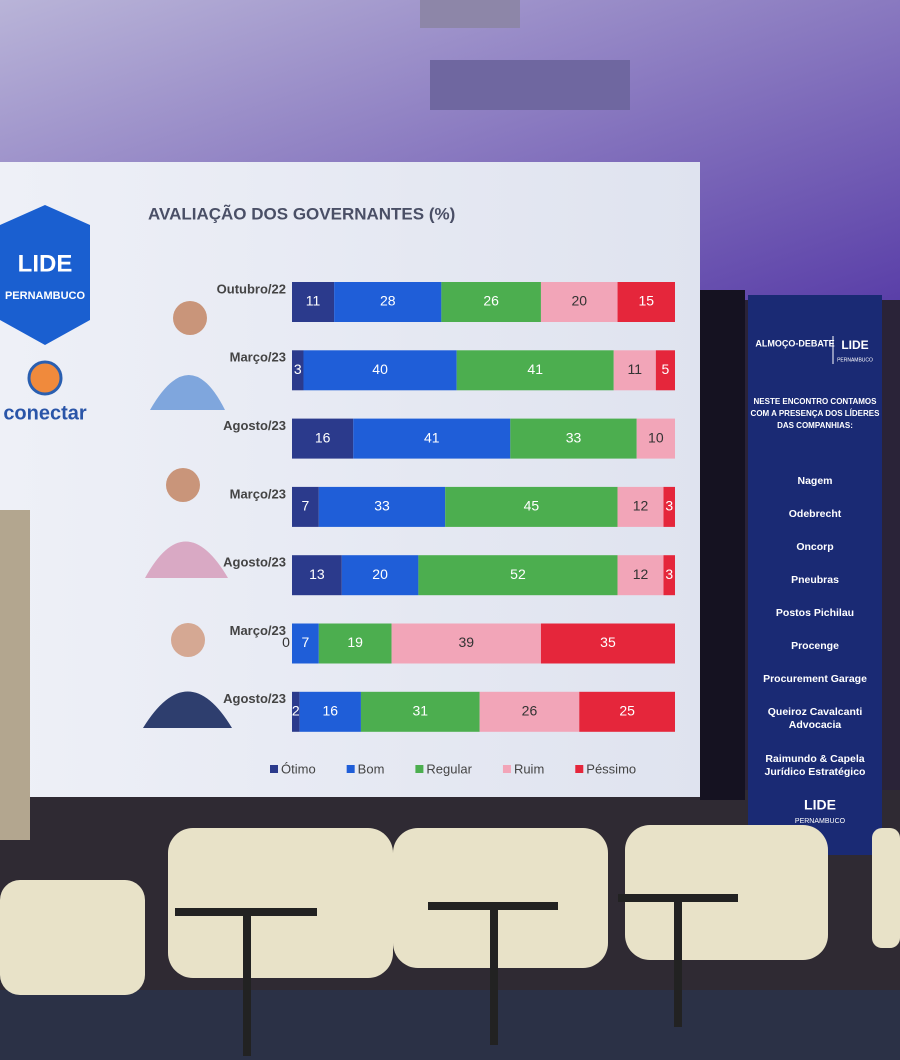 This screenshot has height=1060, width=900. I want to click on category-label: Outubro/22, so click(251, 288).